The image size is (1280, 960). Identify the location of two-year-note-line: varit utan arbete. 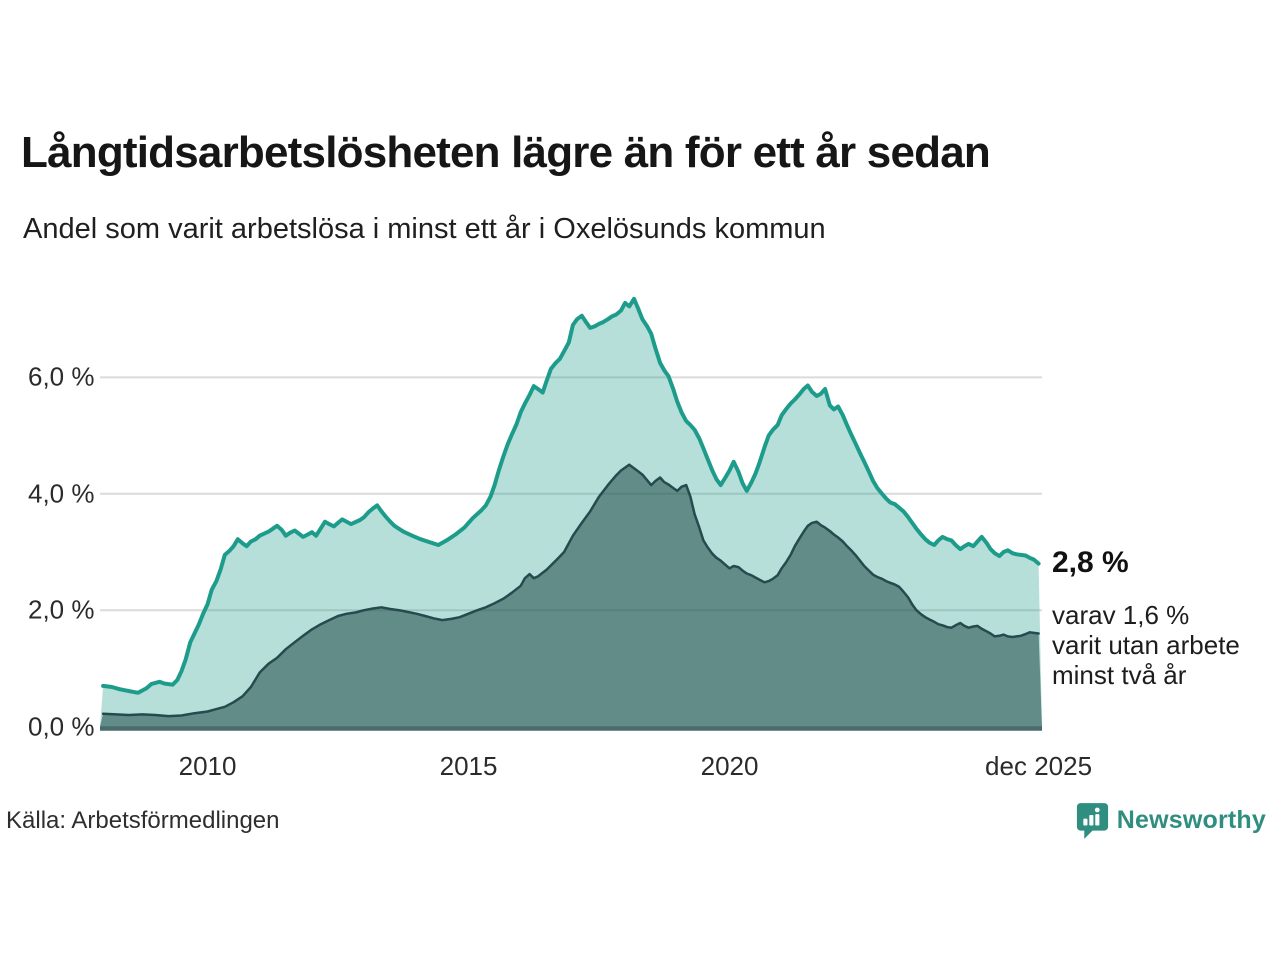
(1146, 645).